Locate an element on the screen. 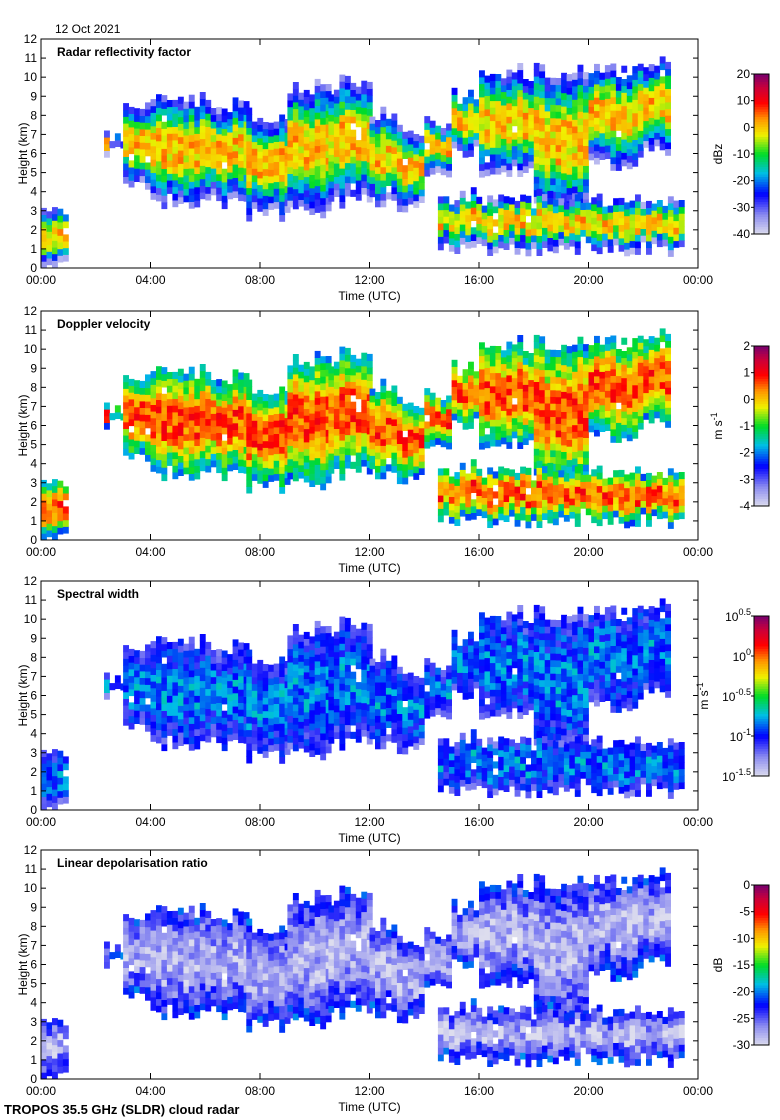 This screenshot has width=780, height=1120. colorbar-tick-label: -40 is located at coordinates (742, 234).